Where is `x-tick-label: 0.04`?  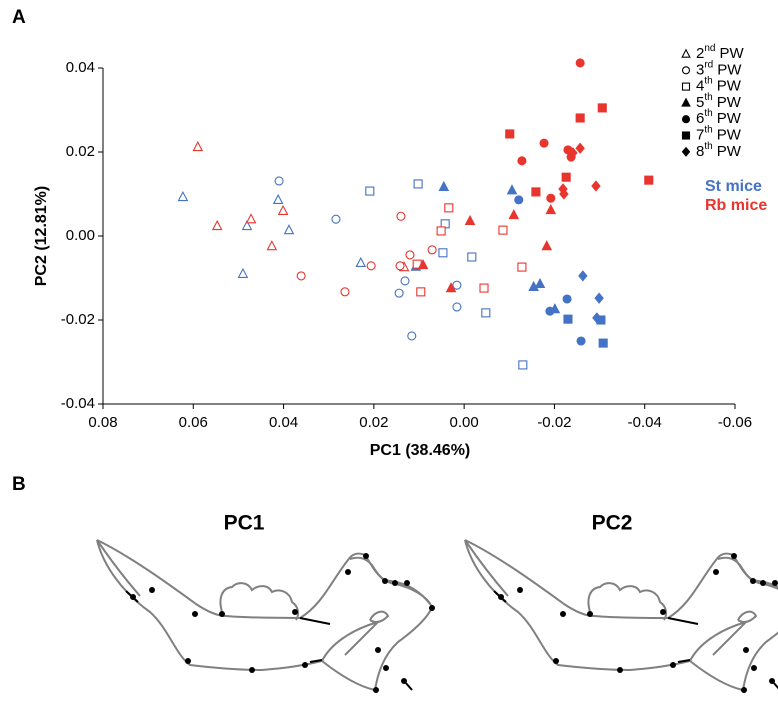 x-tick-label: 0.04 is located at coordinates (283, 422).